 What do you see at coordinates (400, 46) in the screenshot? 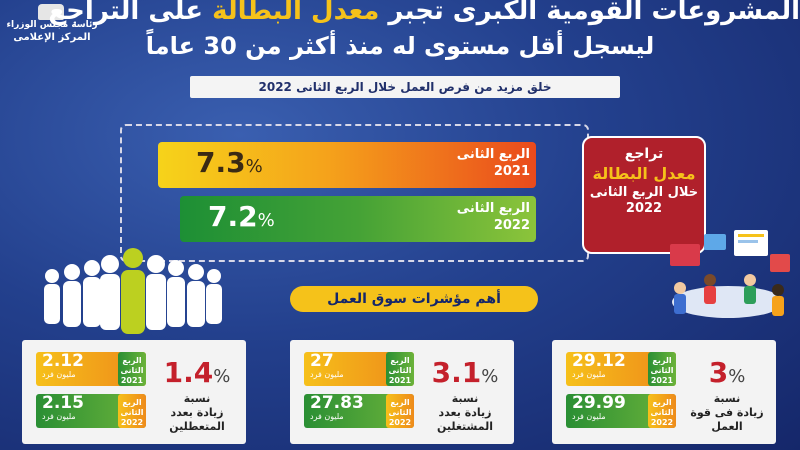
I see `page-title-line-2: ليسجل أقل مستوى له منذ أكثر من 30 عاماً` at bounding box center [400, 46].